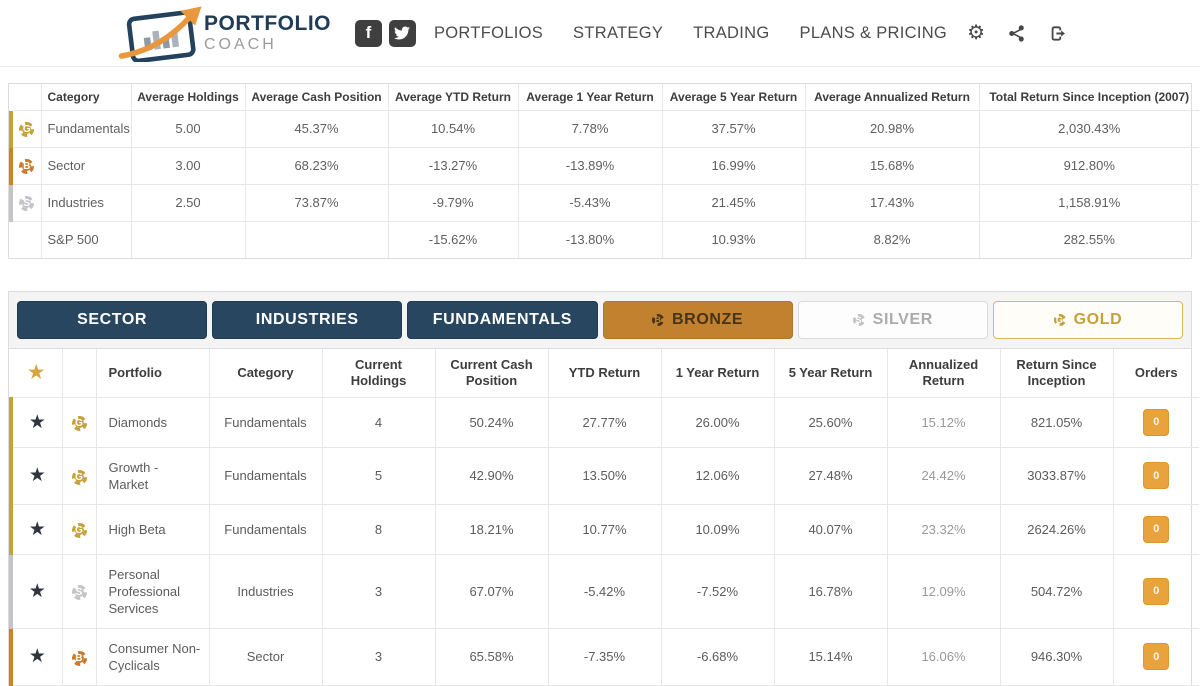  What do you see at coordinates (1057, 529) in the screenshot?
I see `td-inception: 2624.26%` at bounding box center [1057, 529].